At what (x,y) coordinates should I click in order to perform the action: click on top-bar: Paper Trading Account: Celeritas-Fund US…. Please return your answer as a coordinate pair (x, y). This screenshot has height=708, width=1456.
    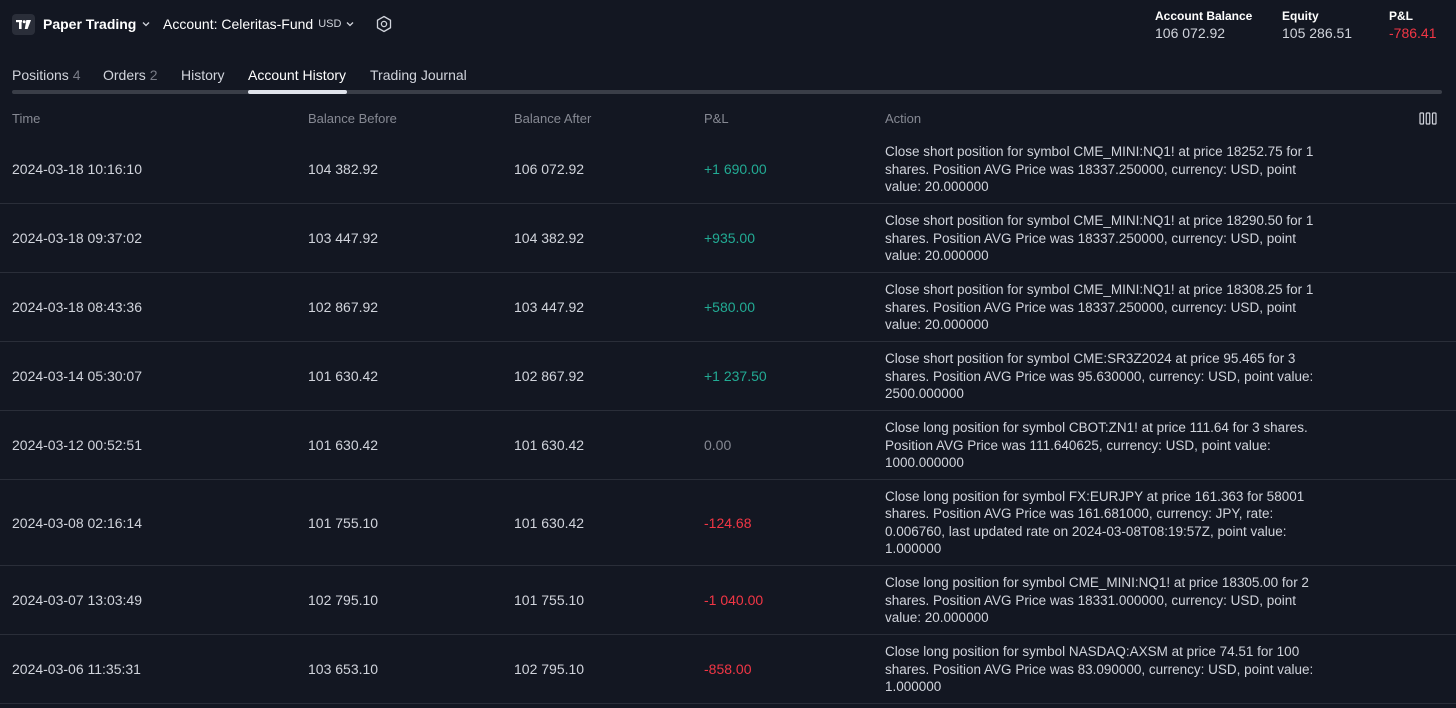
    Looking at the image, I should click on (728, 25).